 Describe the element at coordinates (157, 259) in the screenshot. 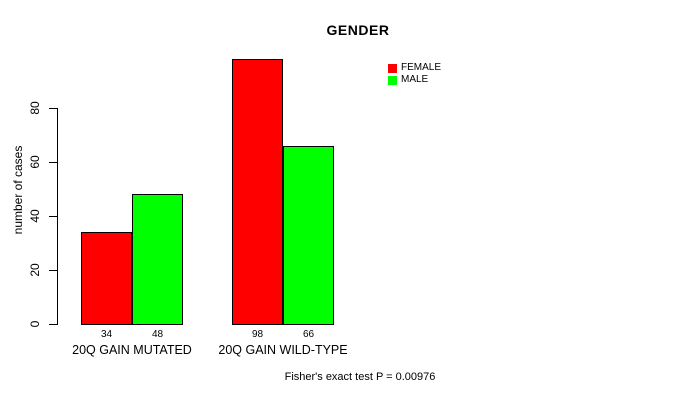

I see `bar-male-group1` at that location.